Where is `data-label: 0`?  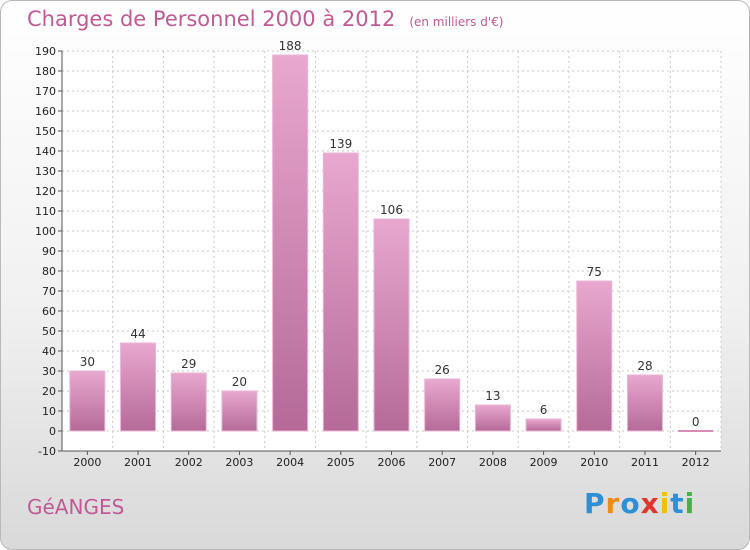 data-label: 0 is located at coordinates (696, 422).